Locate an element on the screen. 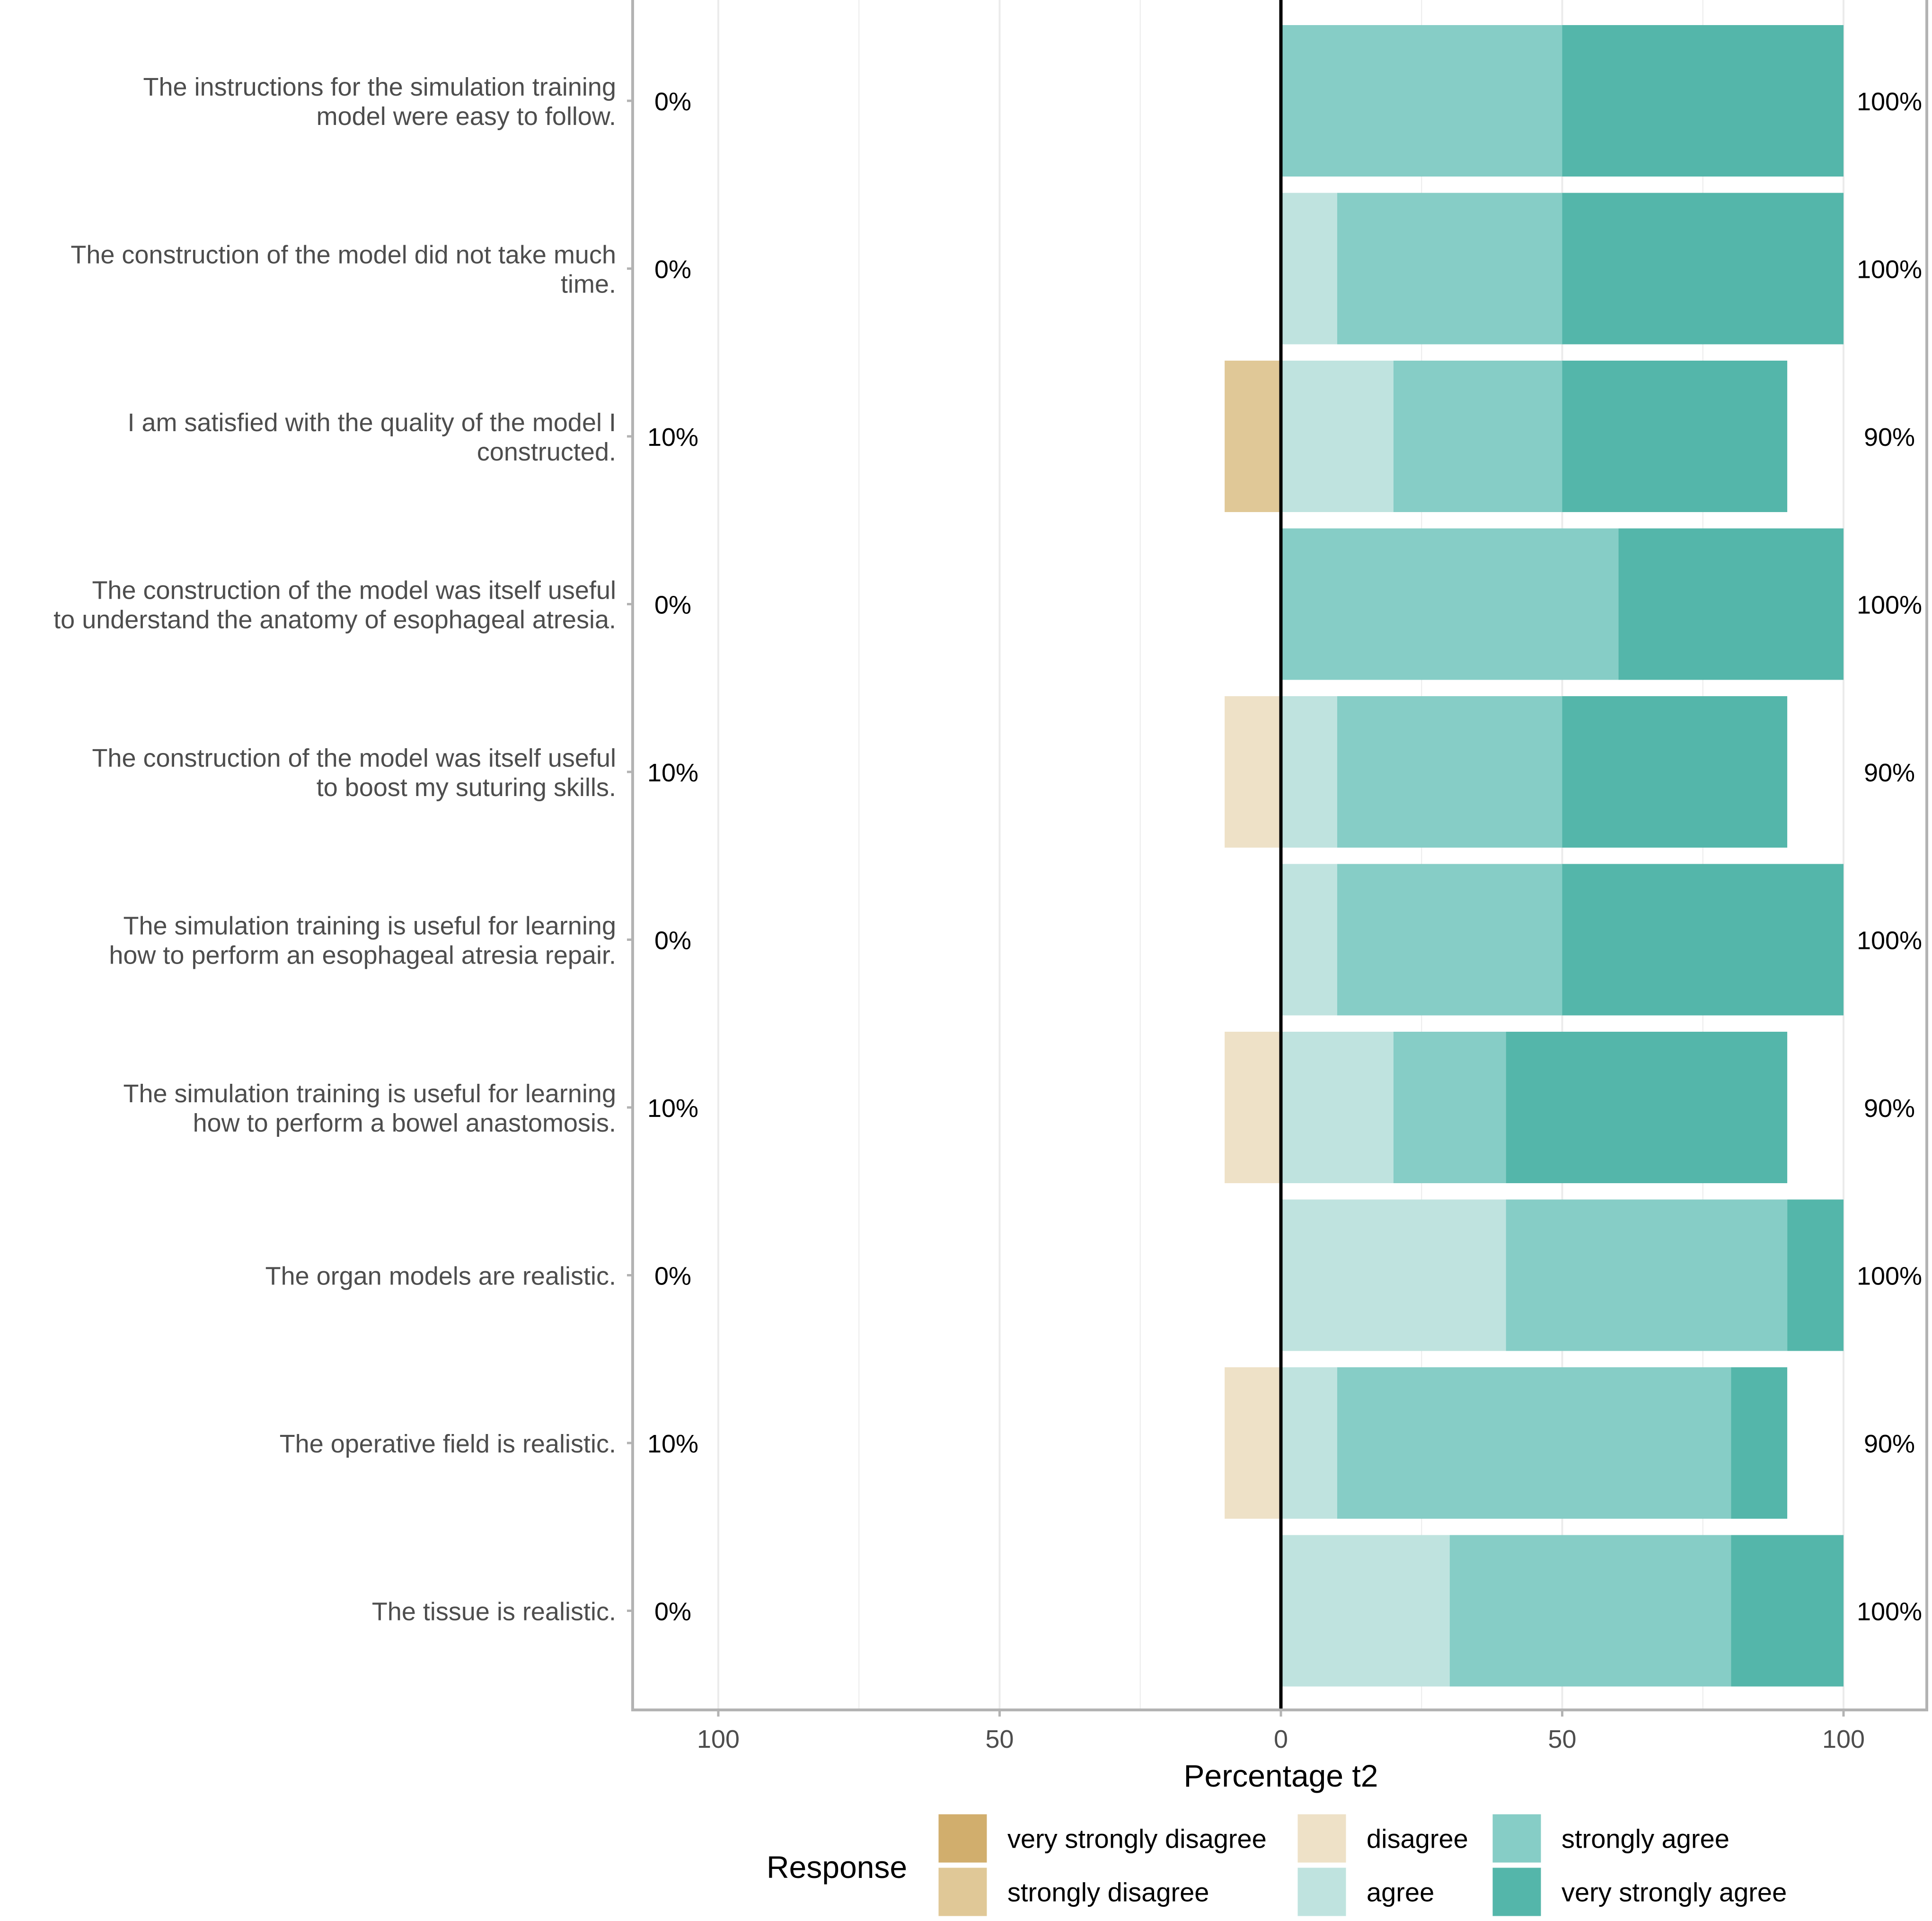 The height and width of the screenshot is (1921, 1932). item-label: The operative field is realistic. is located at coordinates (448, 1444).